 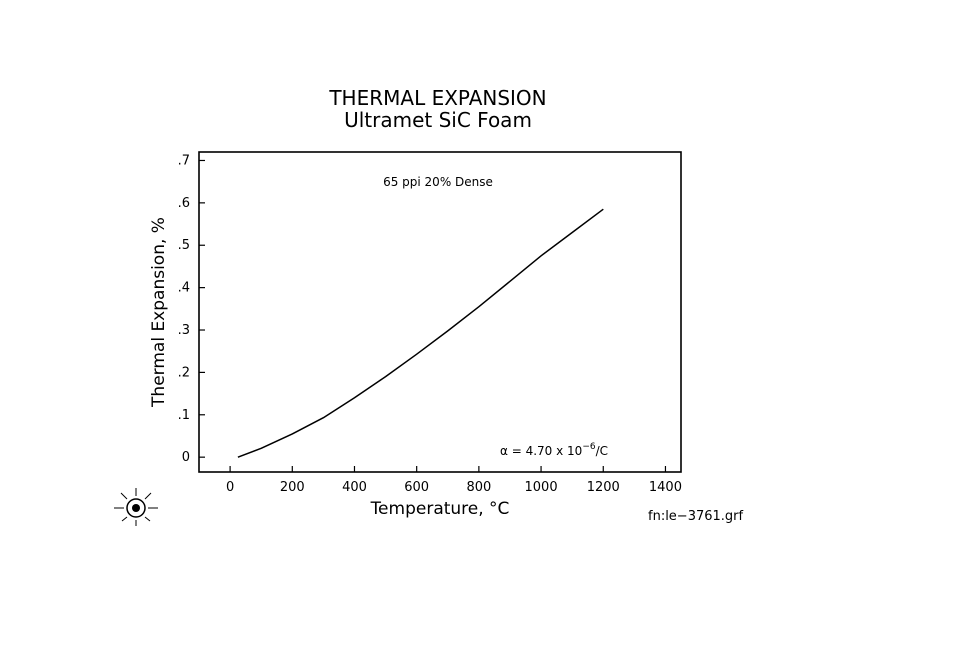 I want to click on series-group, so click(x=420, y=333).